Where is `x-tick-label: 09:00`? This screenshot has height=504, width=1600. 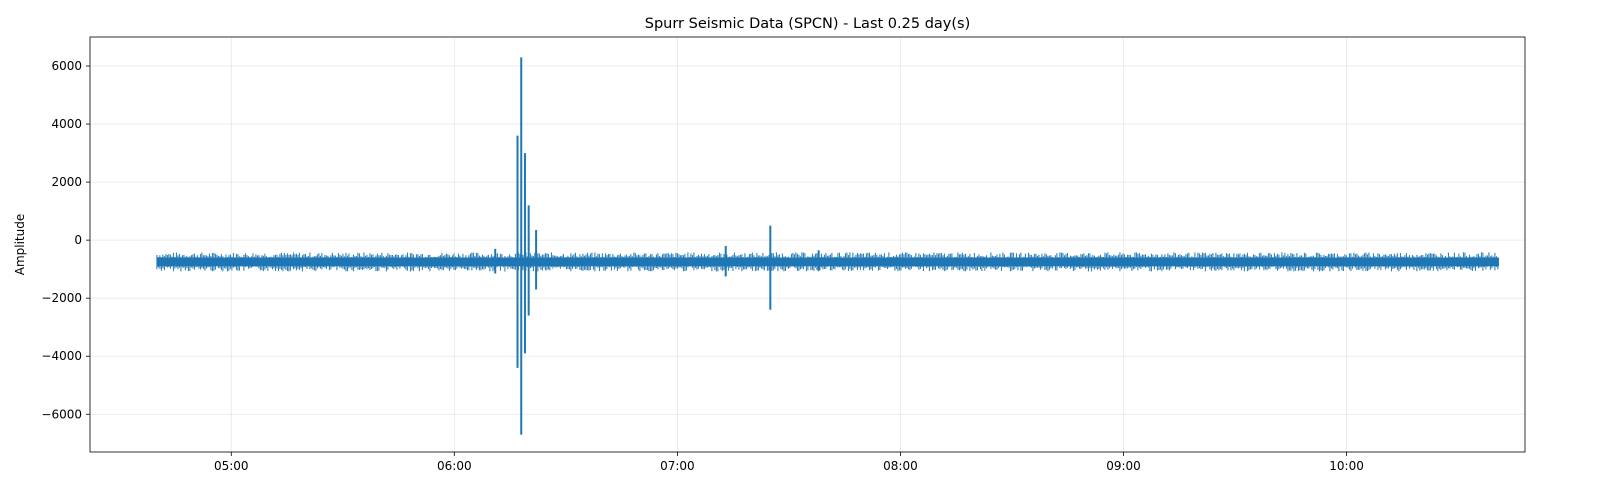 x-tick-label: 09:00 is located at coordinates (1123, 466).